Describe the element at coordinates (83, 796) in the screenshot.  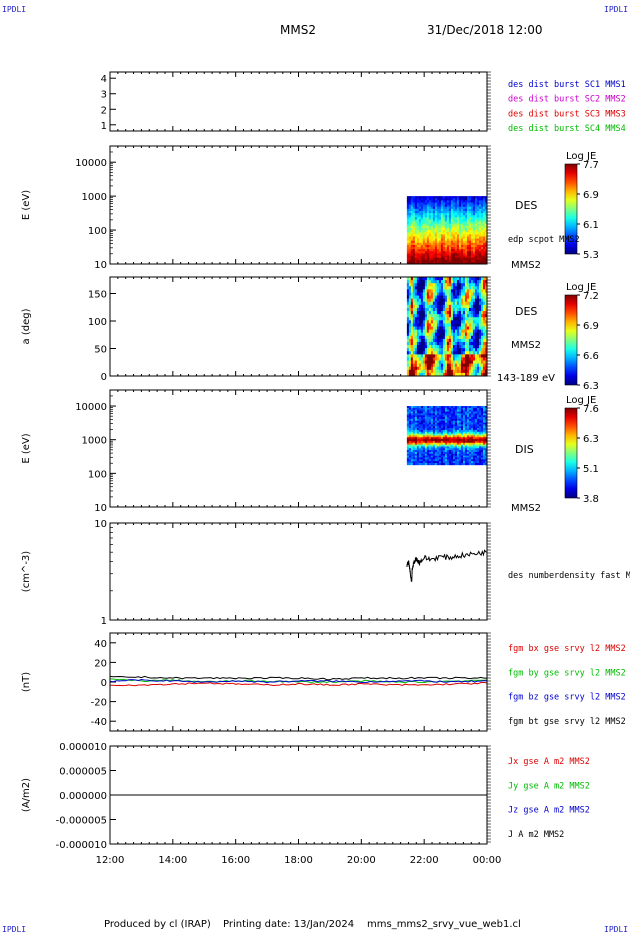
I see `y-tick-label: 0.000000` at that location.